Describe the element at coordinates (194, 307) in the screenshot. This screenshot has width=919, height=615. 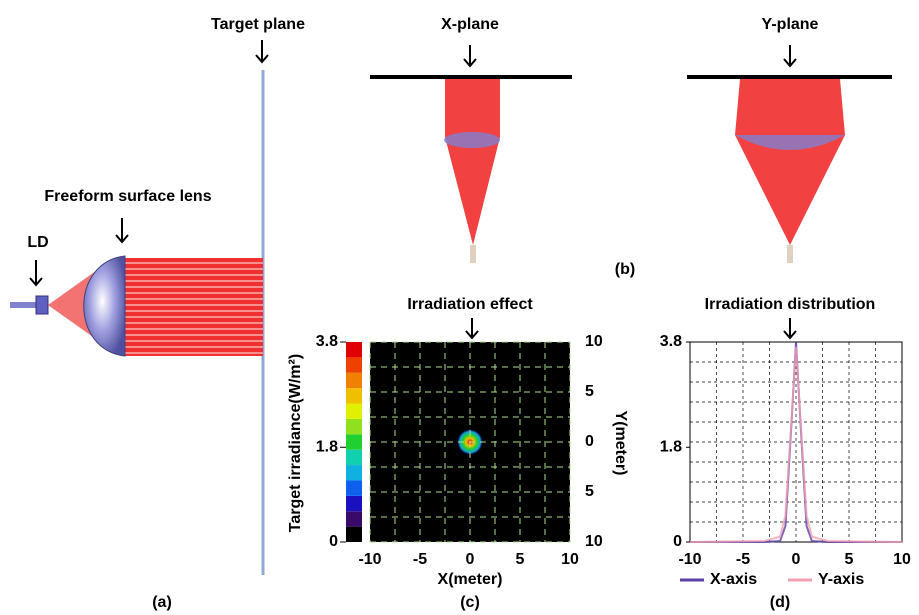
I see `beam` at that location.